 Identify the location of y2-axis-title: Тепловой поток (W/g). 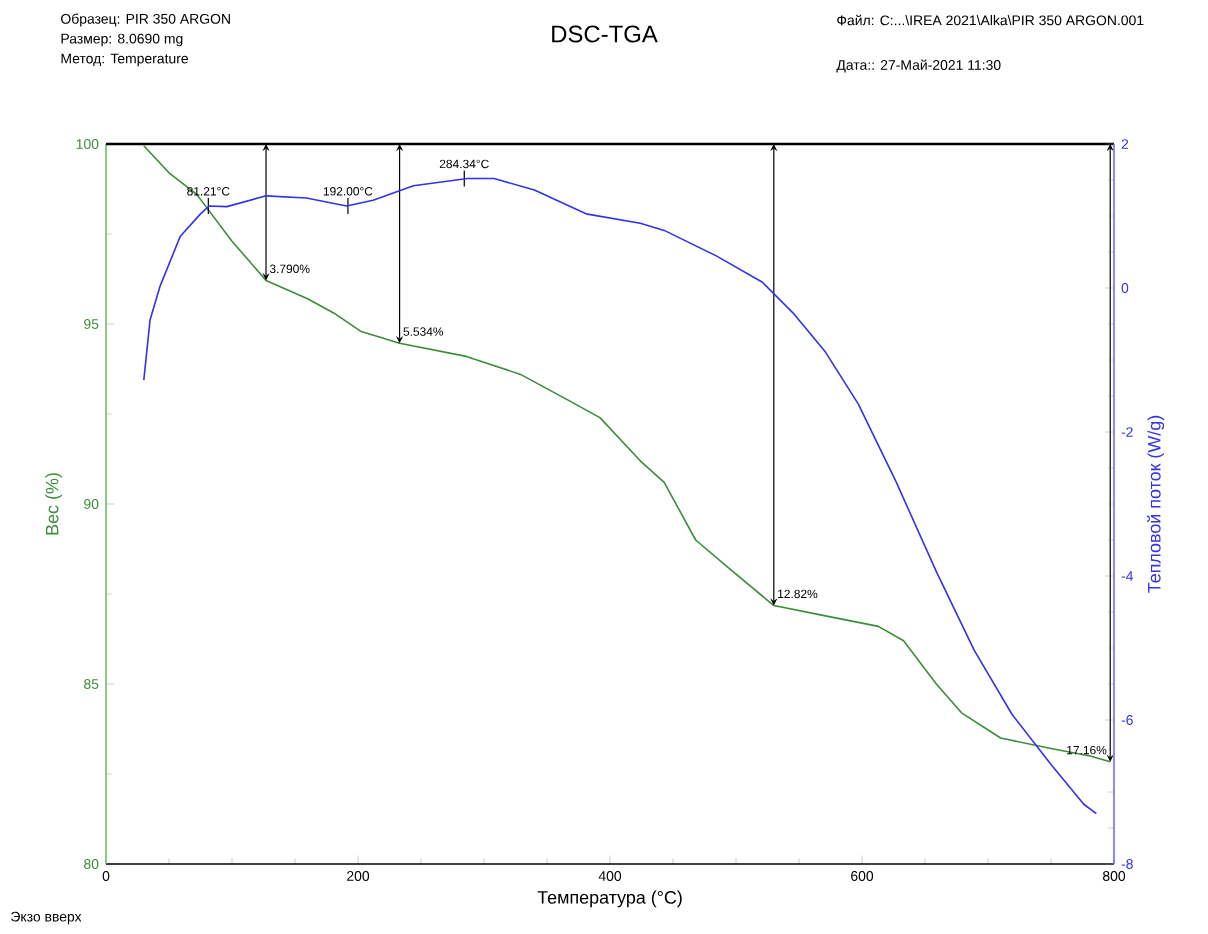
(1156, 504).